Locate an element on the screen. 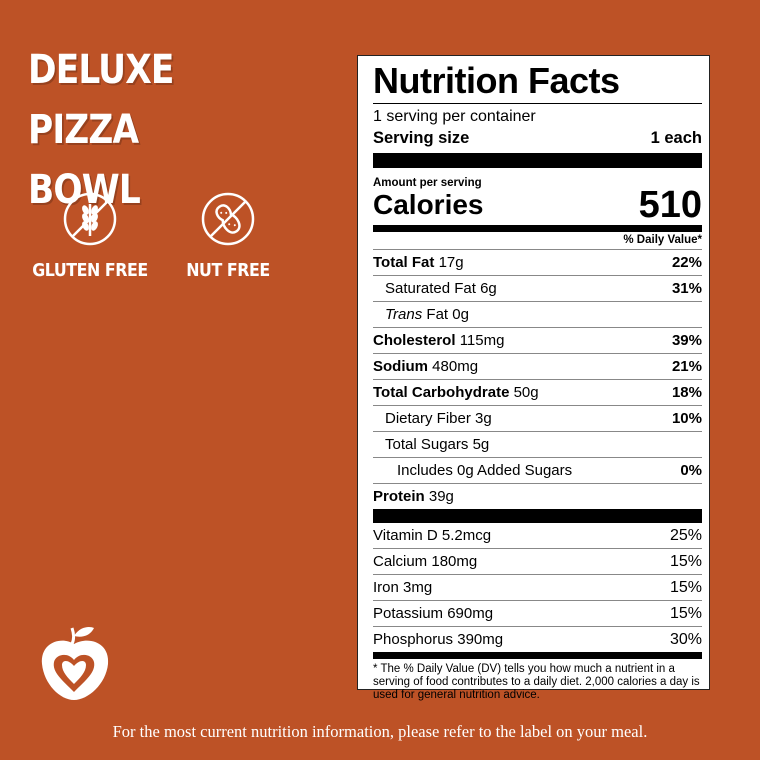  nutrient-name: Total Fat is located at coordinates (404, 262).